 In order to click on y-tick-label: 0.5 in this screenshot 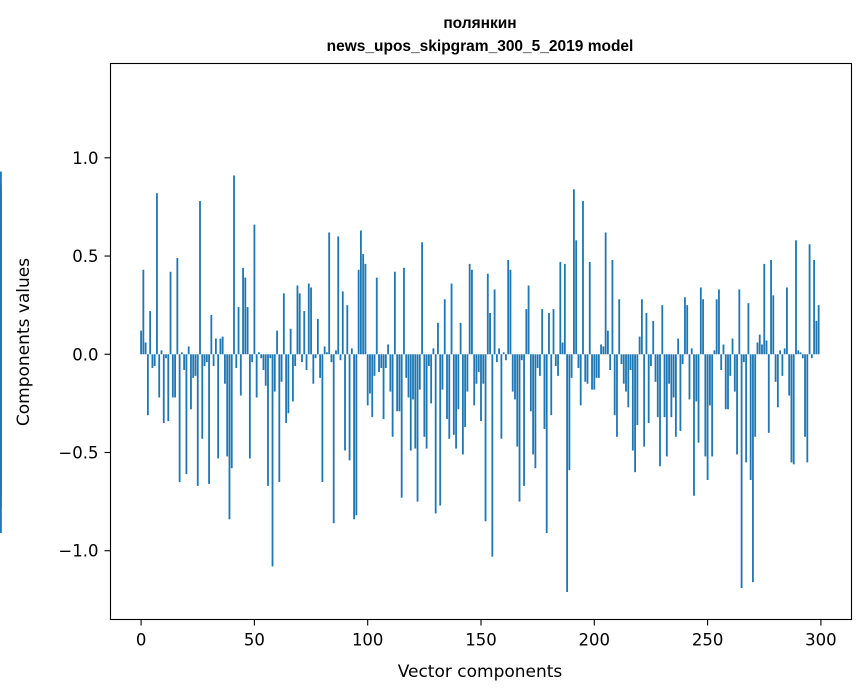, I will do `click(85, 256)`.